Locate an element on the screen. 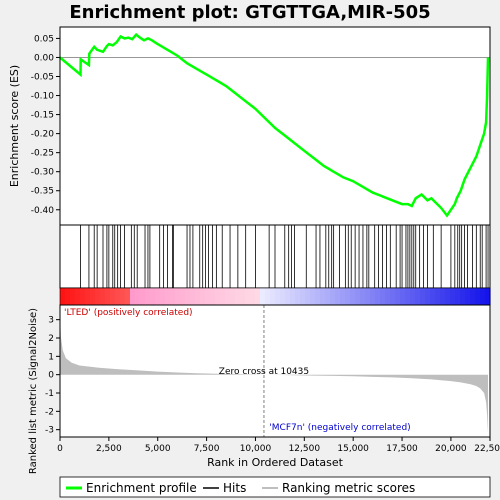 The width and height of the screenshot is (500, 500). zero-cross-label: Zero cross at 10435 is located at coordinates (264, 372).